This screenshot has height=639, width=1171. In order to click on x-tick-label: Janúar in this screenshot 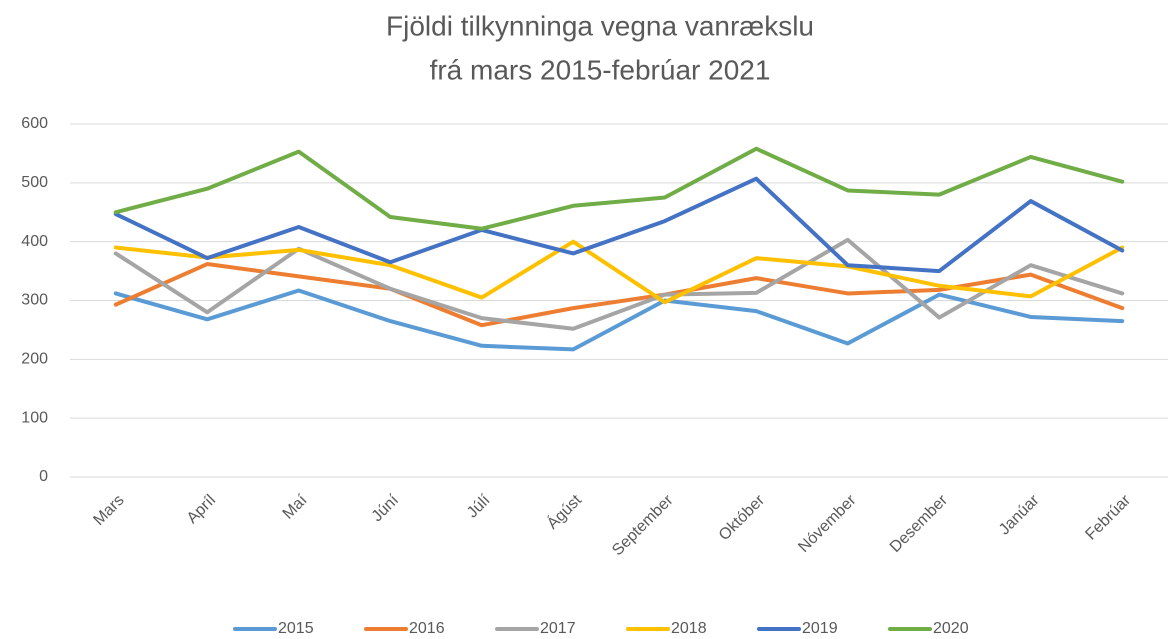, I will do `click(1019, 514)`.